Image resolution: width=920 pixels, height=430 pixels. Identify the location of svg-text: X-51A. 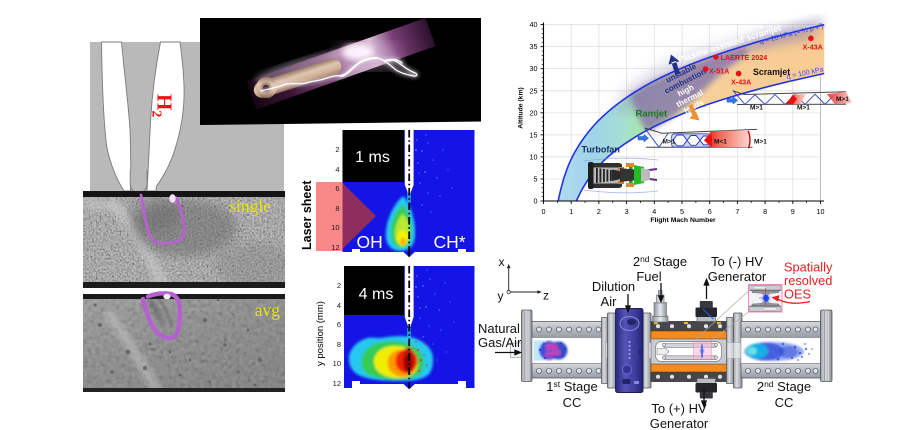
(719, 71).